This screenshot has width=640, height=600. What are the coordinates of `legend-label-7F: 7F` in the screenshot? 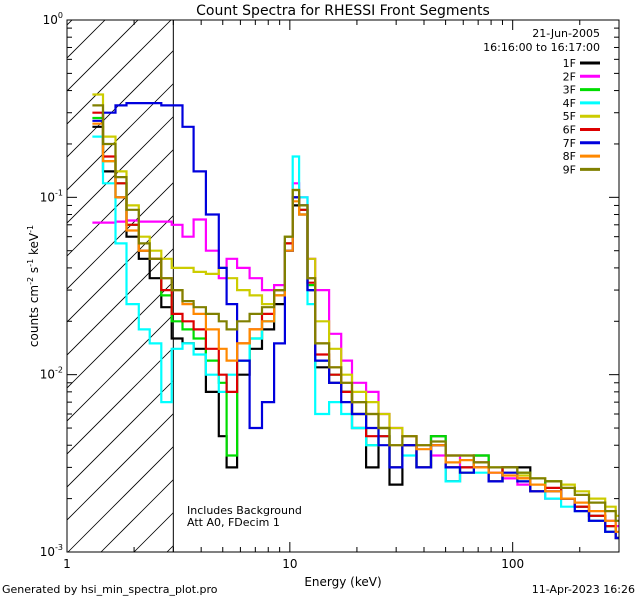 It's located at (569, 143).